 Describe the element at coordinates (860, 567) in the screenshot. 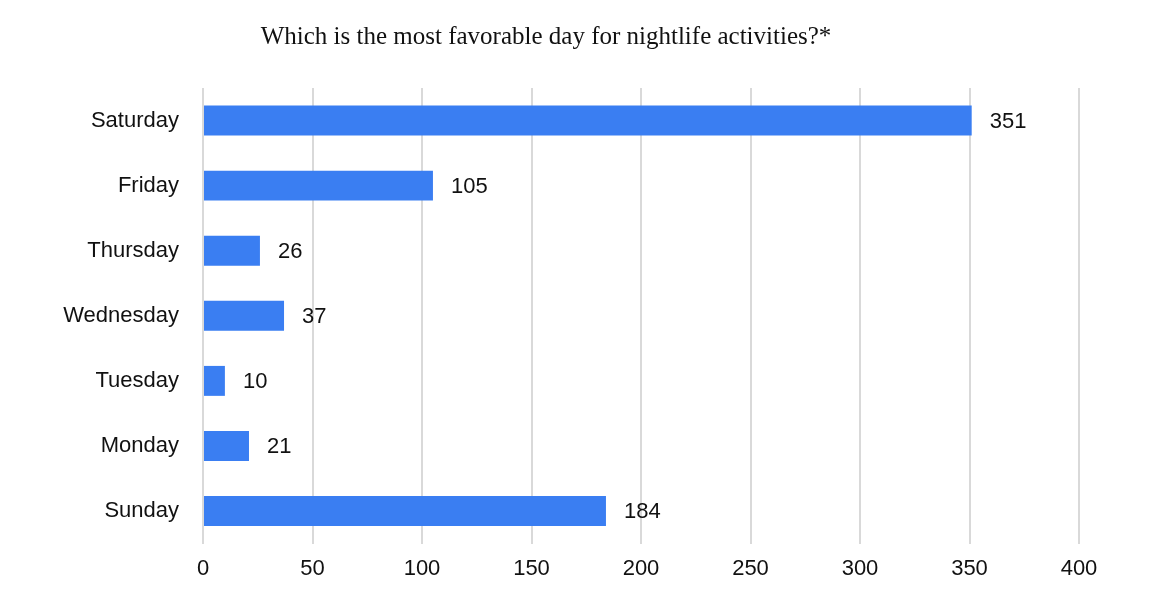

I see `x-tick-label: 300` at that location.